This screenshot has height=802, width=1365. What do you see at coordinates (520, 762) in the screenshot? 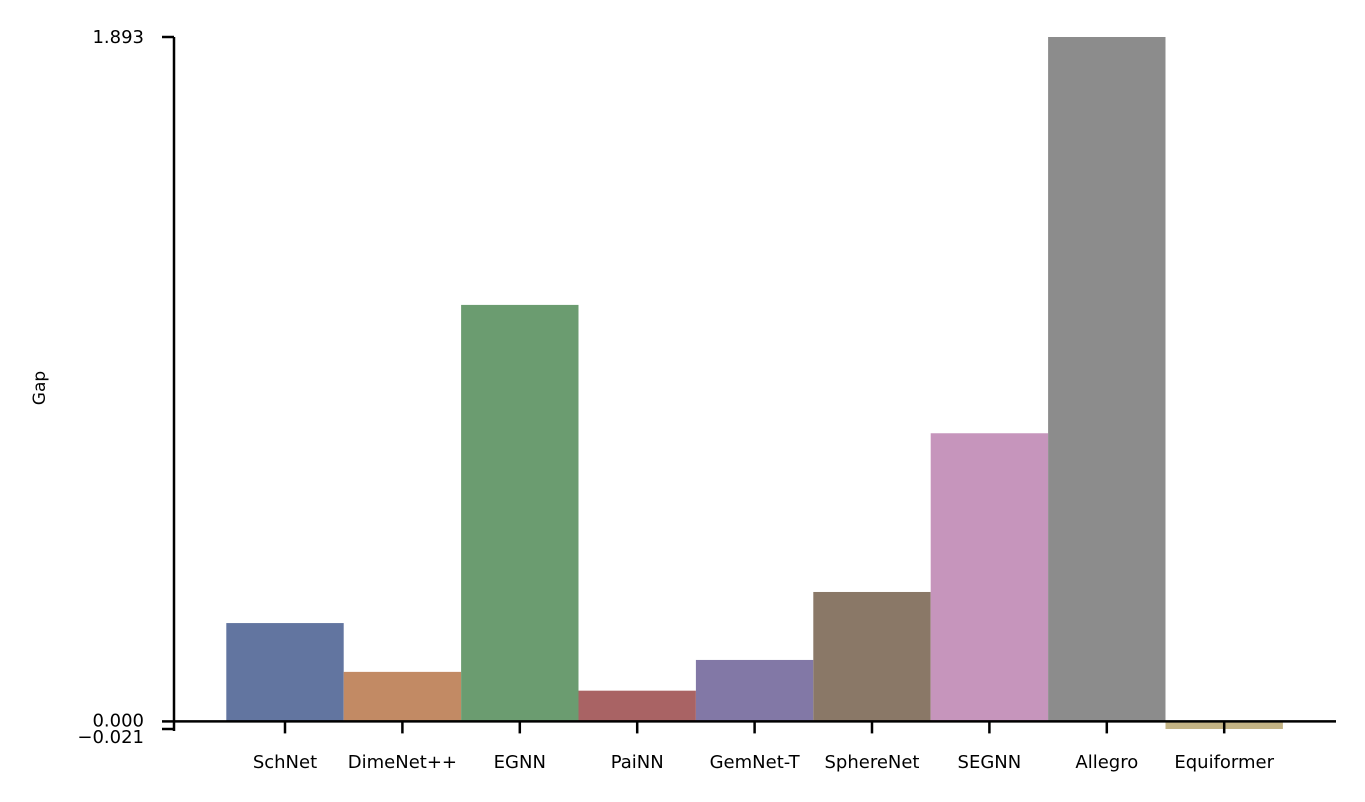
I see `x-tick-label: EGNN` at bounding box center [520, 762].